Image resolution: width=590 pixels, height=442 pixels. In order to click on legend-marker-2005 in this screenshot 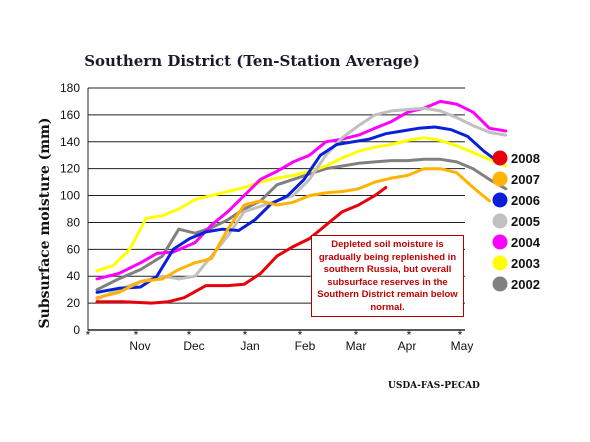, I will do `click(500, 221)`.